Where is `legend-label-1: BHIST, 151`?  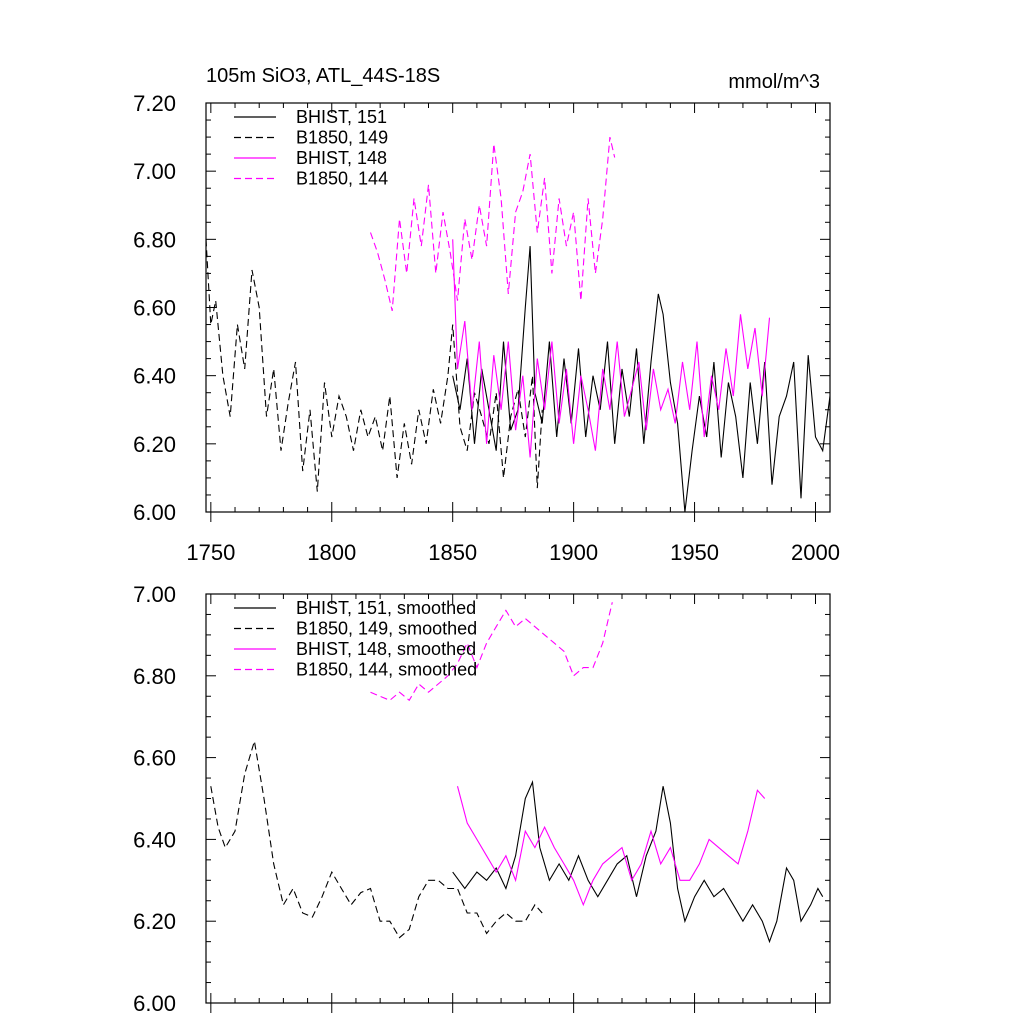
legend-label-1: BHIST, 151 is located at coordinates (341, 117).